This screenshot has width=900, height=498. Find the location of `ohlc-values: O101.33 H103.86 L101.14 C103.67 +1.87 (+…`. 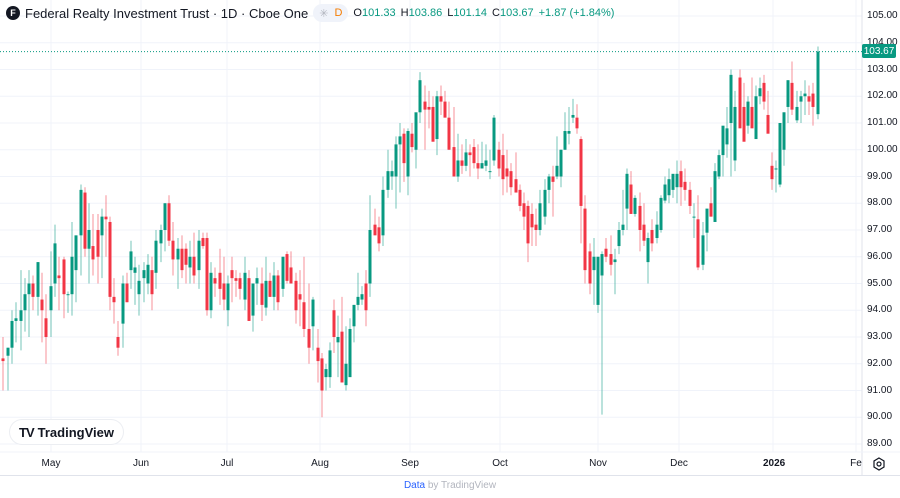

ohlc-values: O101.33 H103.86 L101.14 C103.67 +1.87 (+… is located at coordinates (483, 13).